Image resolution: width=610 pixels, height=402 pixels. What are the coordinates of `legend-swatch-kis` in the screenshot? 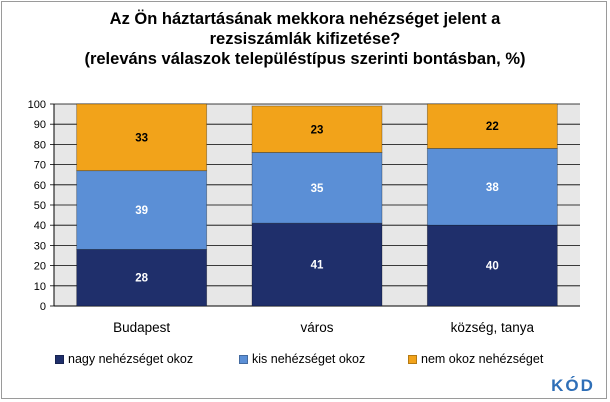 It's located at (243, 359).